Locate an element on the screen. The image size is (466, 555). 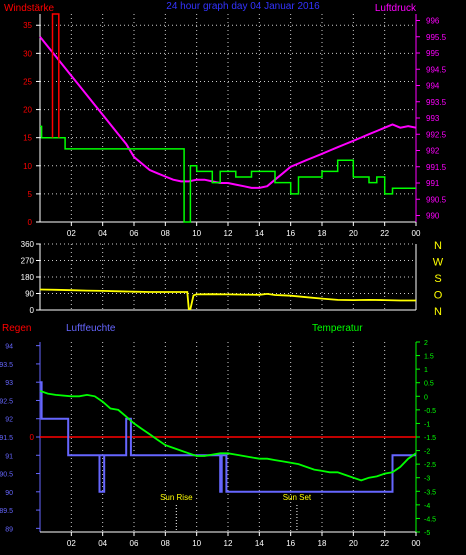
top-xtick-label: 16 is located at coordinates (290, 233).